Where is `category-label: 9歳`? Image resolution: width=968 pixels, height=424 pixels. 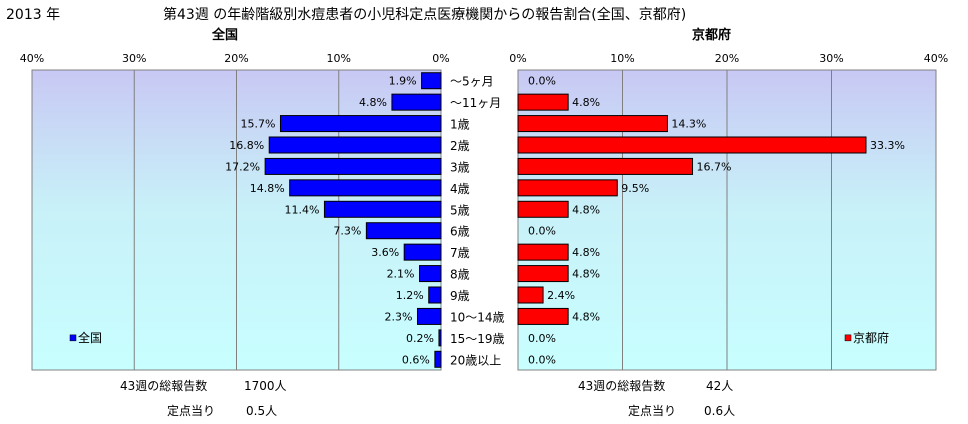
category-label: 9歳 is located at coordinates (460, 296).